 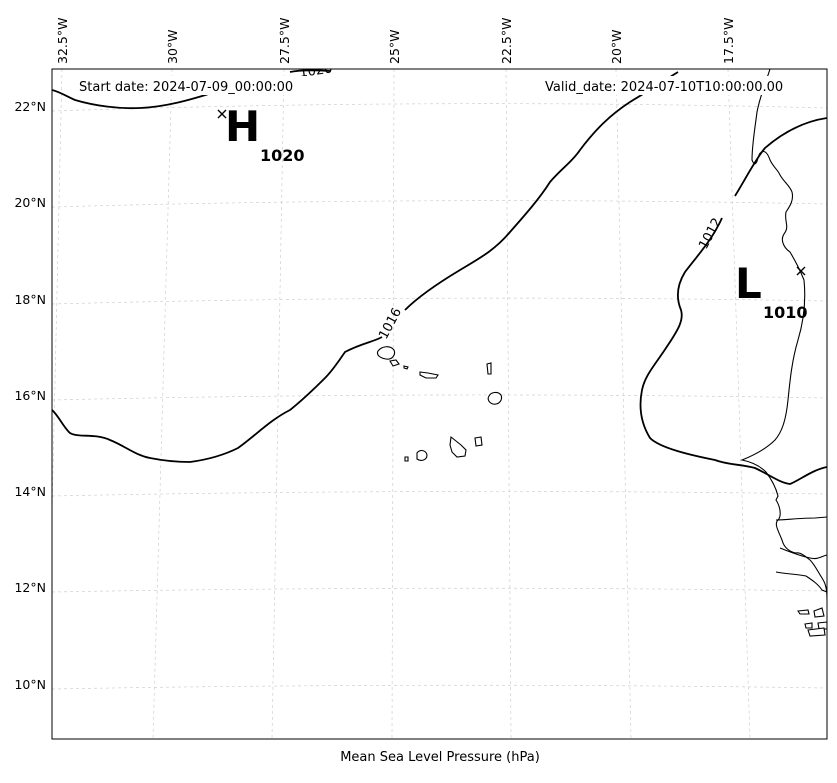 What do you see at coordinates (785, 312) in the screenshot?
I see `low-value: 1010` at bounding box center [785, 312].